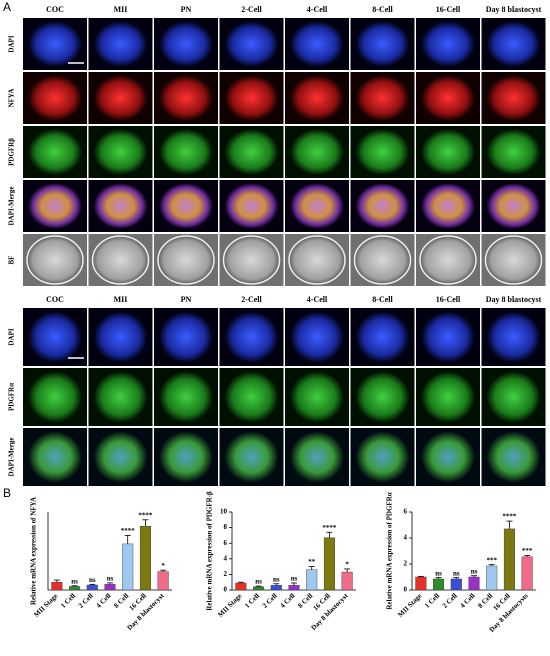  Describe the element at coordinates (226, 543) in the screenshot. I see `y-tick-label: 6` at that location.